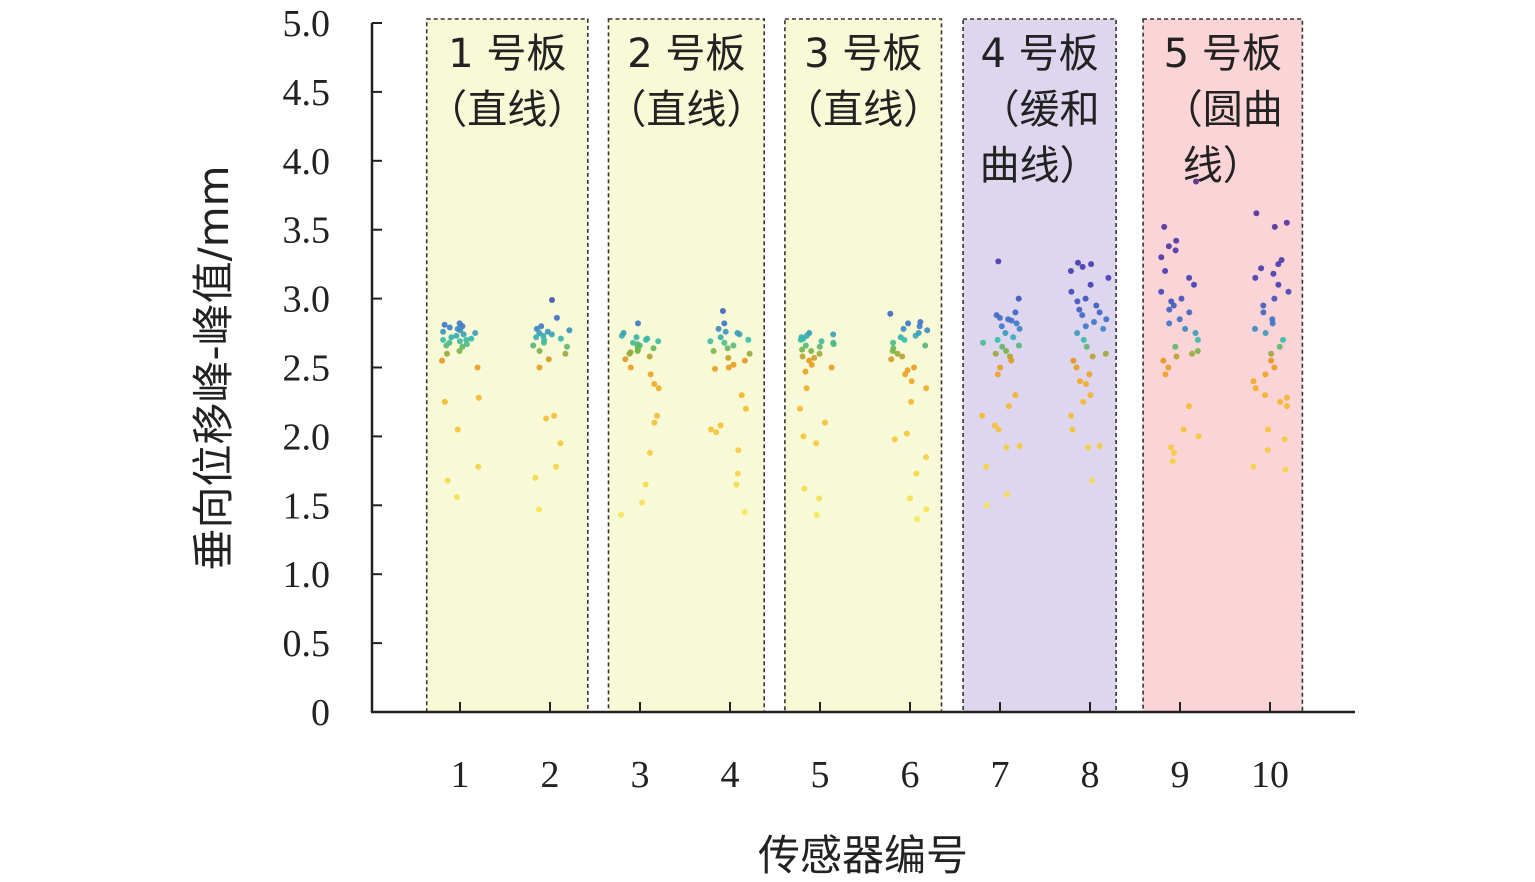 The image size is (1535, 882). Describe the element at coordinates (307, 575) in the screenshot. I see `y-tick-label: 1.0` at that location.